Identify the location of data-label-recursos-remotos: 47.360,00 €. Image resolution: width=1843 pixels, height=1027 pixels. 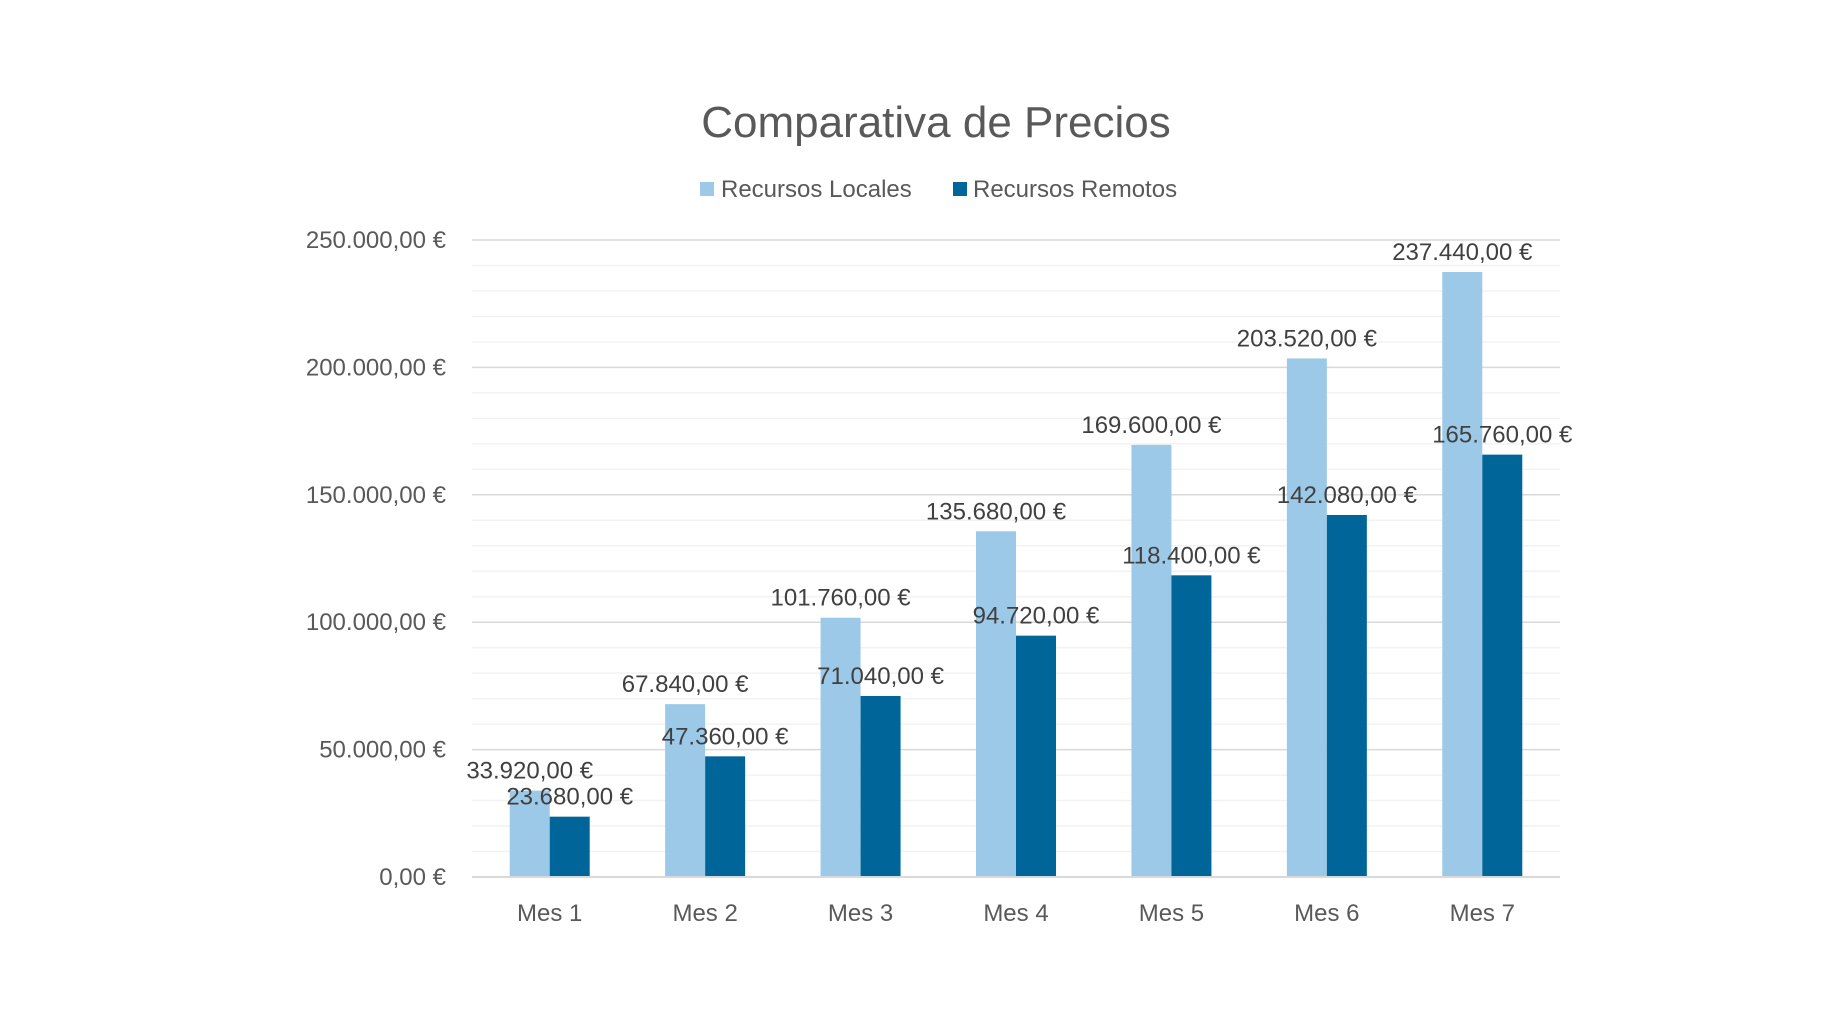
(725, 736).